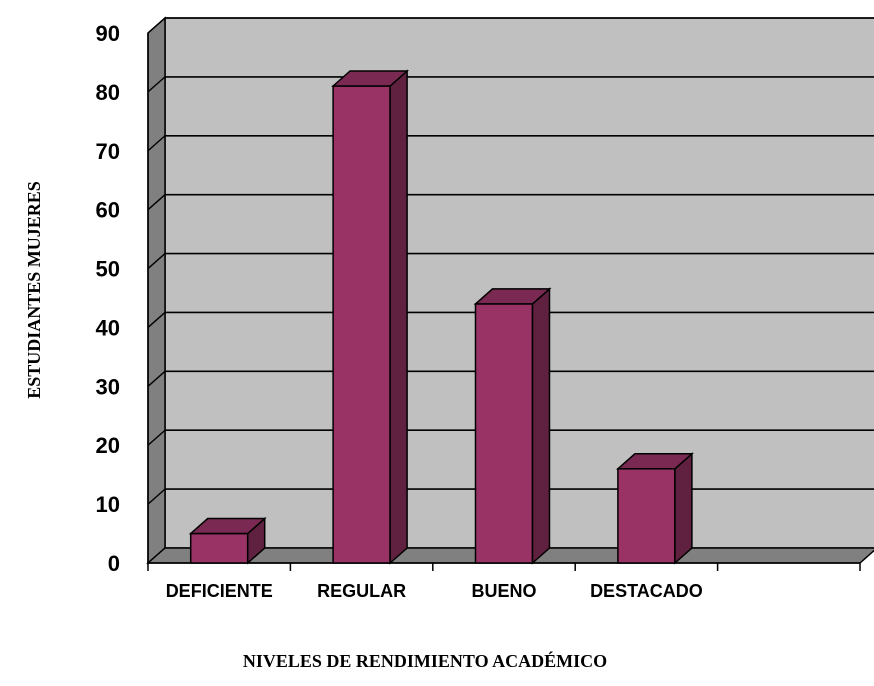 This screenshot has height=686, width=874. I want to click on y-tick-label: 50, so click(108, 269).